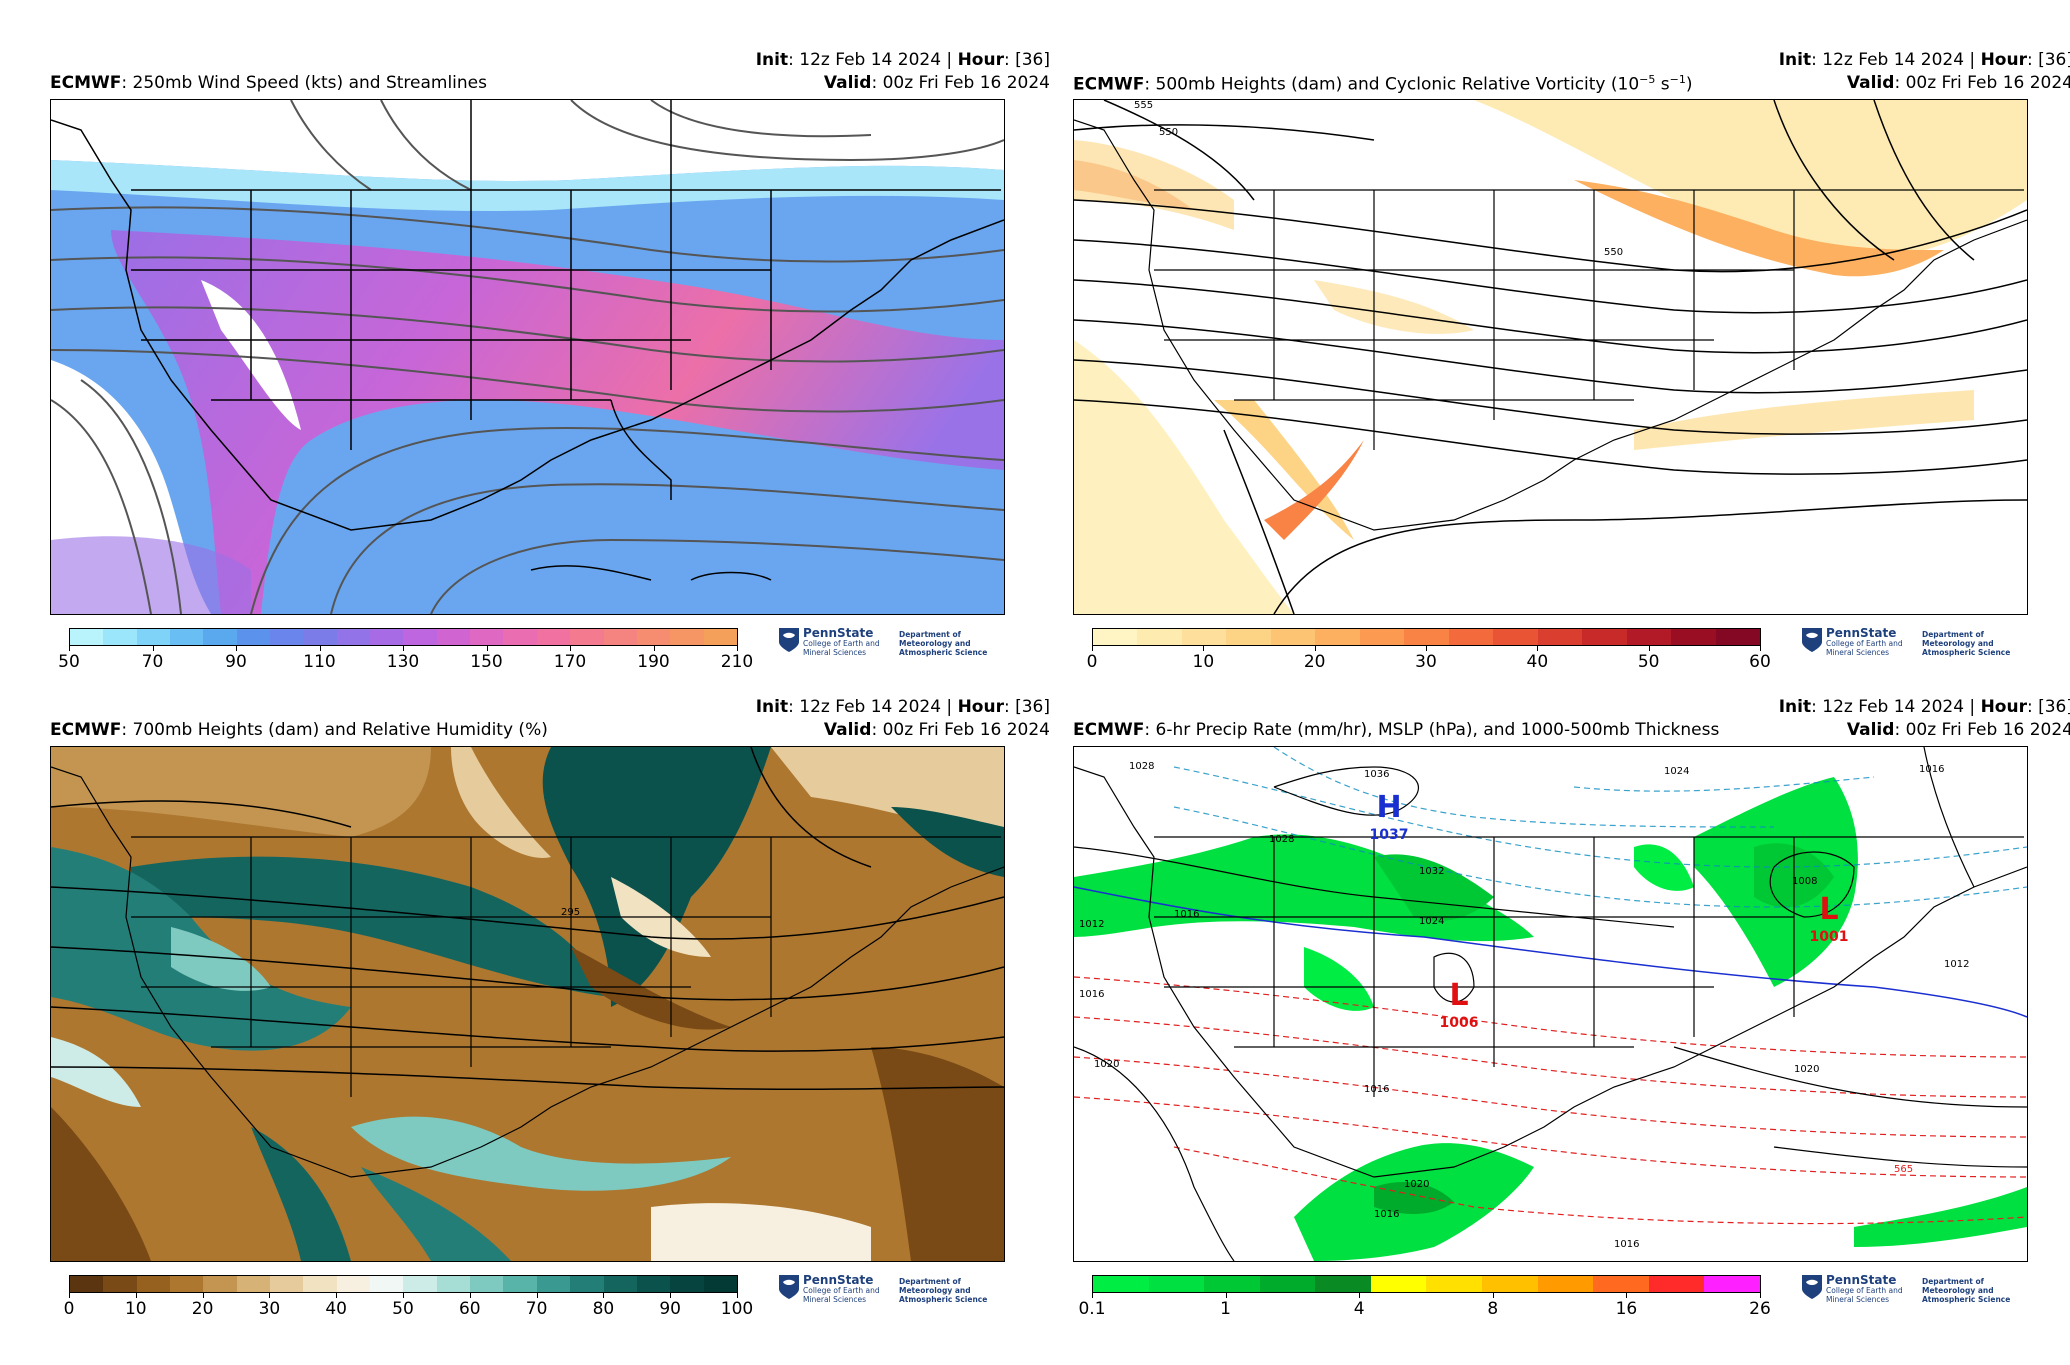  What do you see at coordinates (570, 662) in the screenshot?
I see `colorbar-tick-label: 170` at bounding box center [570, 662].